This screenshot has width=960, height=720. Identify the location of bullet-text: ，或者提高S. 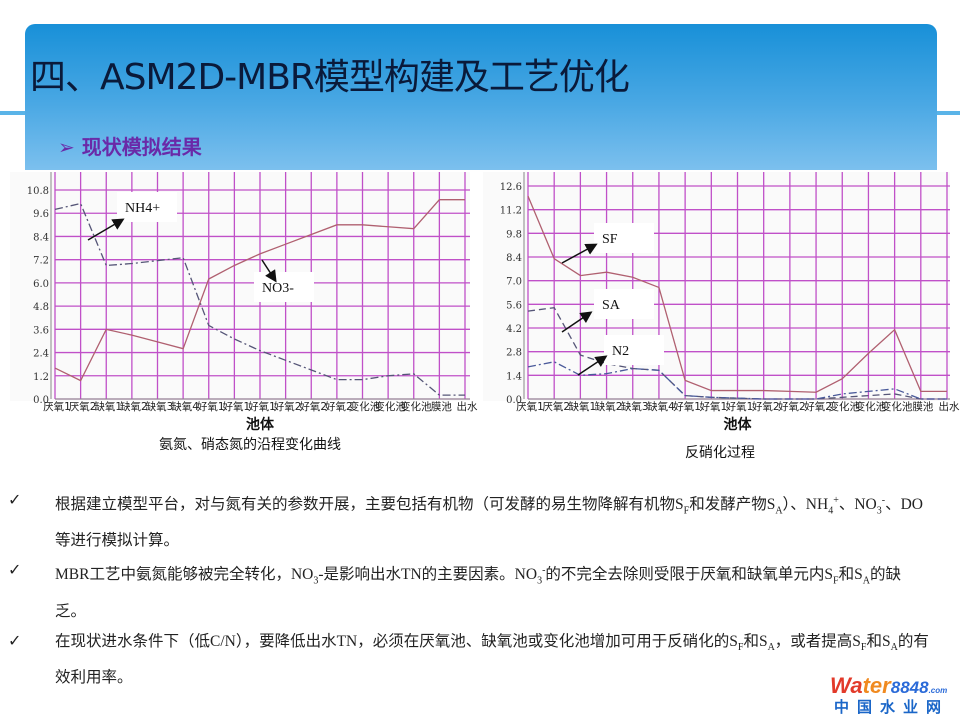
(817, 641).